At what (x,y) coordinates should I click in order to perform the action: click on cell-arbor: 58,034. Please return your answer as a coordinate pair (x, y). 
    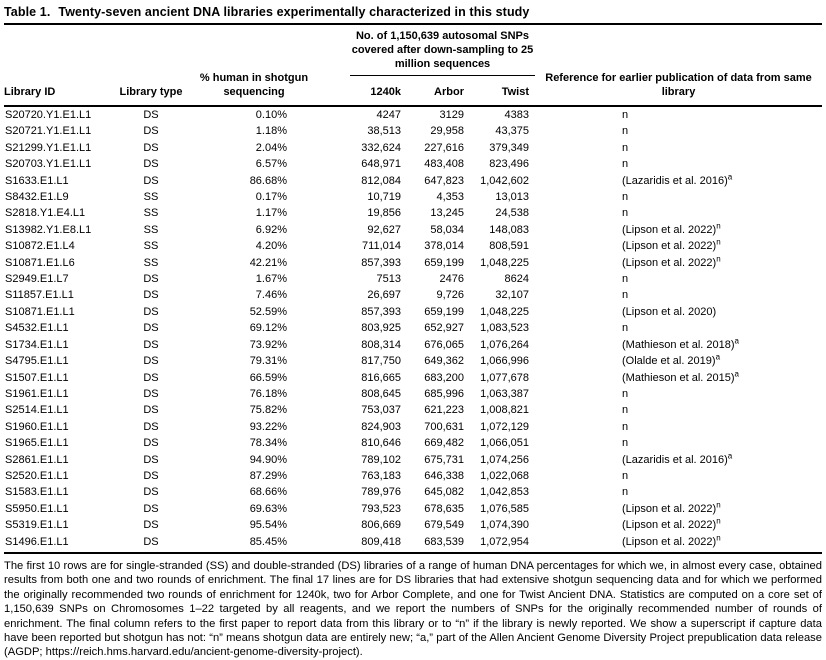
    Looking at the image, I should click on (447, 229).